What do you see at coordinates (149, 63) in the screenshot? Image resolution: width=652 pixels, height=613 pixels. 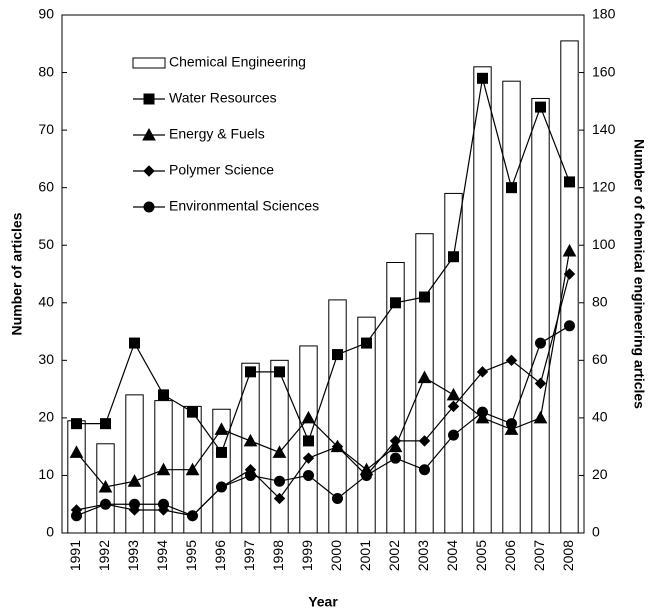 I see `legend-swatch` at bounding box center [149, 63].